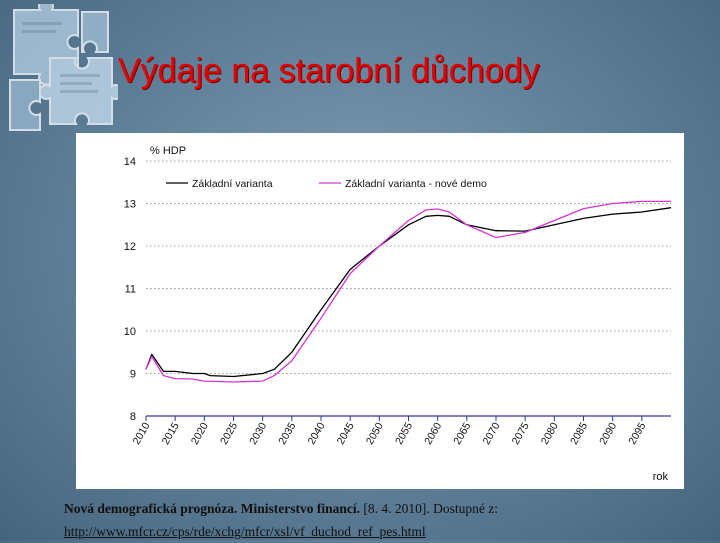 The image size is (720, 543). Describe the element at coordinates (608, 433) in the screenshot. I see `x-tick-label: 2090` at that location.